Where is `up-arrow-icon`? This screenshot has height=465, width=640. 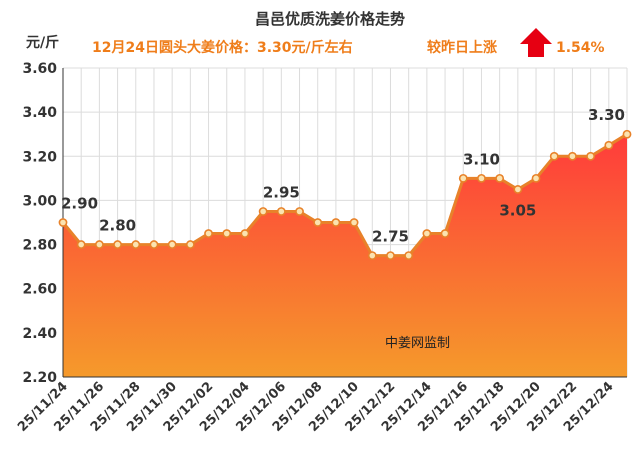 up-arrow-icon is located at coordinates (536, 42).